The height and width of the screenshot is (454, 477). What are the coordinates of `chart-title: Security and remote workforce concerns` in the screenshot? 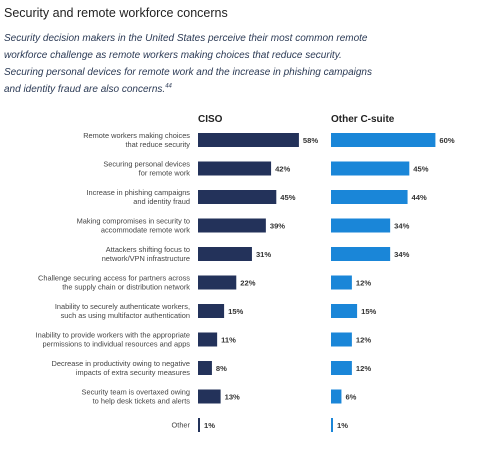 It's located at (116, 13).